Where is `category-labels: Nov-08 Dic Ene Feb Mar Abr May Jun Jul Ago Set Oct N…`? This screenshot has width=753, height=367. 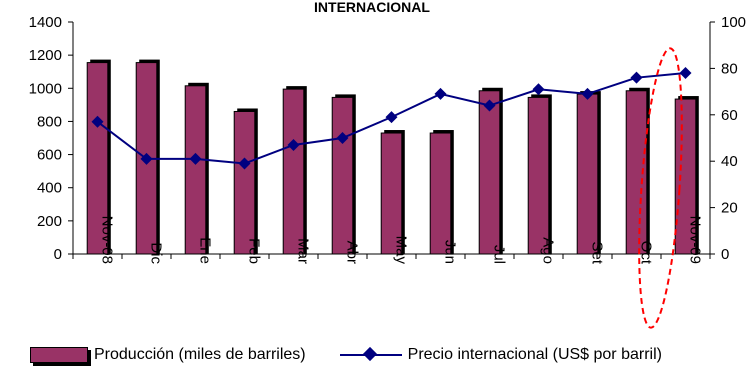 category-labels: Nov-08 Dic Ene Feb Mar Abr May Jun Jul Ago Set Oct N… is located at coordinates (401, 240).